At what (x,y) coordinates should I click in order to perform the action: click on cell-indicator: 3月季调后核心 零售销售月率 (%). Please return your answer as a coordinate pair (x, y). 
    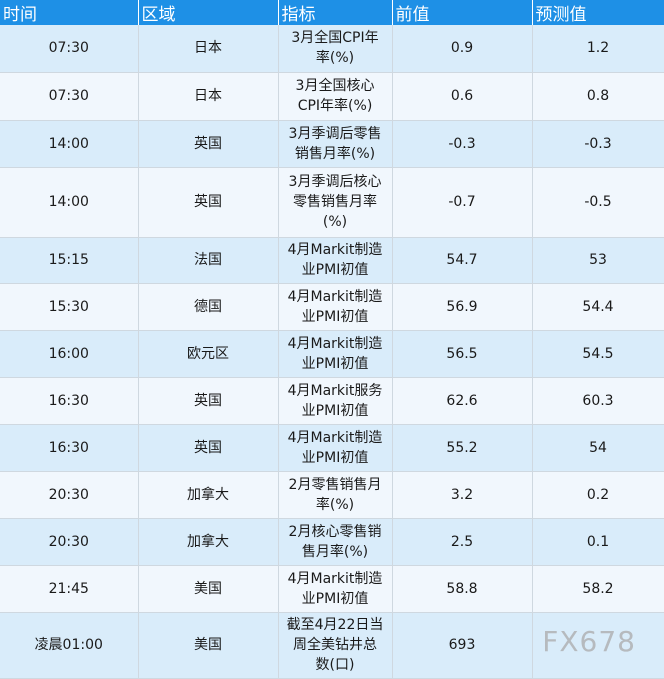
    Looking at the image, I should click on (335, 202).